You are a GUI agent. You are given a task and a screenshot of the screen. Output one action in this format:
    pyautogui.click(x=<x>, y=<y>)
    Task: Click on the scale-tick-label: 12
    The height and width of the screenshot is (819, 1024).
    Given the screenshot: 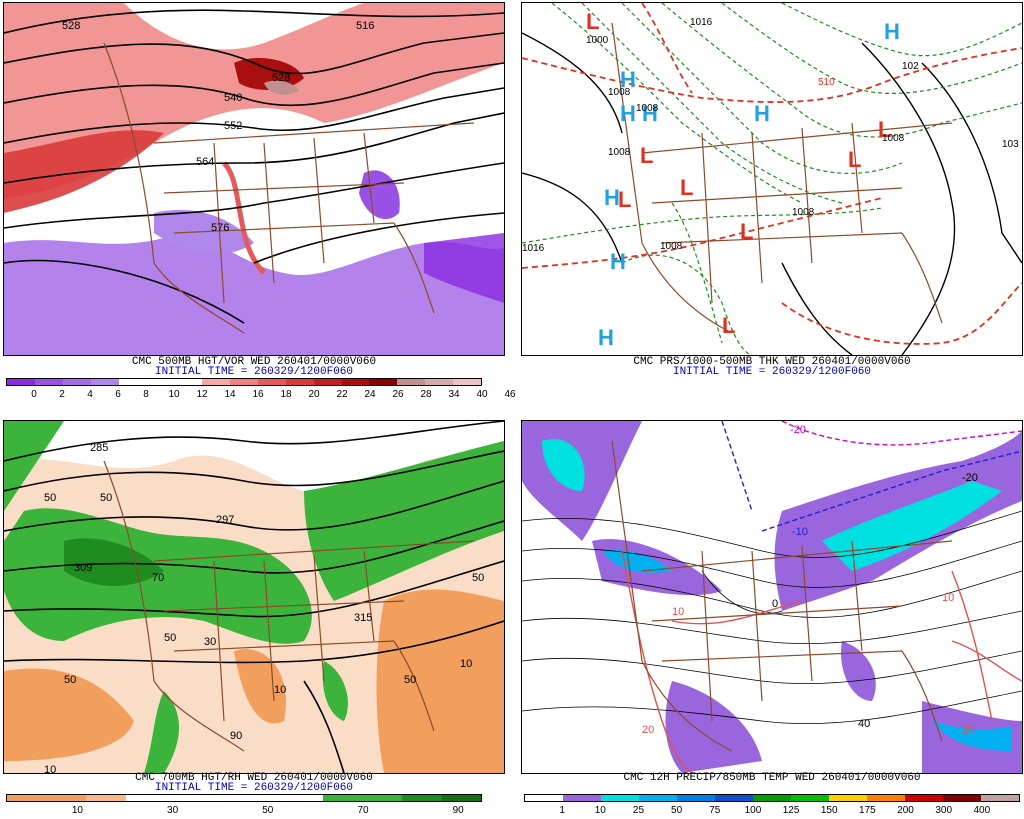 What is the action you would take?
    pyautogui.click(x=202, y=394)
    